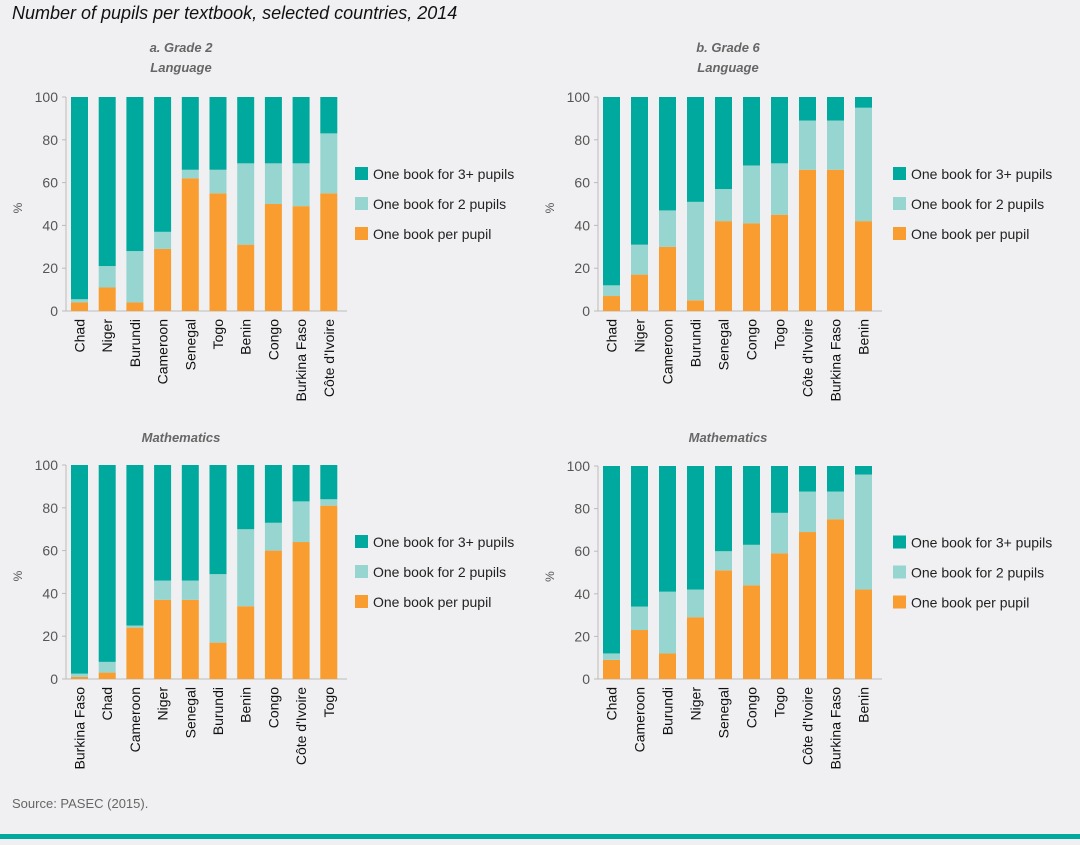  I want to click on x-tick-label: Burkina Faso, so click(301, 360).